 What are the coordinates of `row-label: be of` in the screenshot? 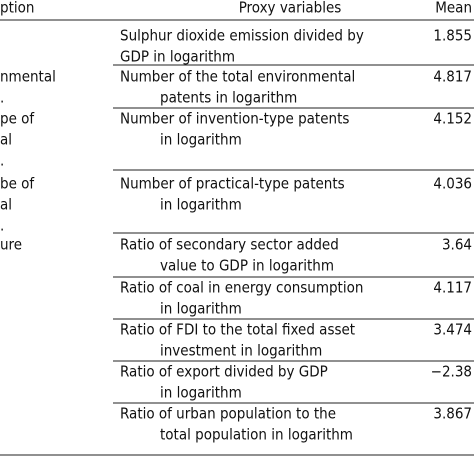 It's located at (17, 184).